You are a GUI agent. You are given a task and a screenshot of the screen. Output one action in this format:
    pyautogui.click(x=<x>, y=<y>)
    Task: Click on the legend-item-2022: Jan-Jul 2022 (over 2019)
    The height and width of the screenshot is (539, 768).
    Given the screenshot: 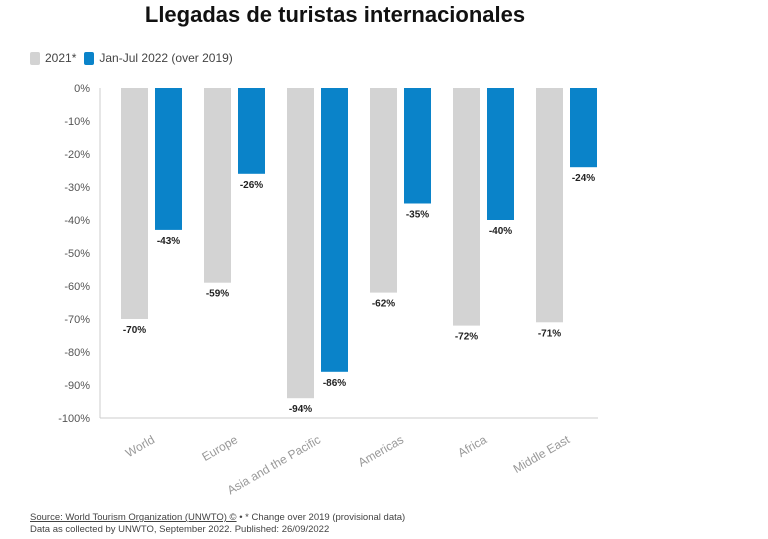 What is the action you would take?
    pyautogui.click(x=158, y=58)
    